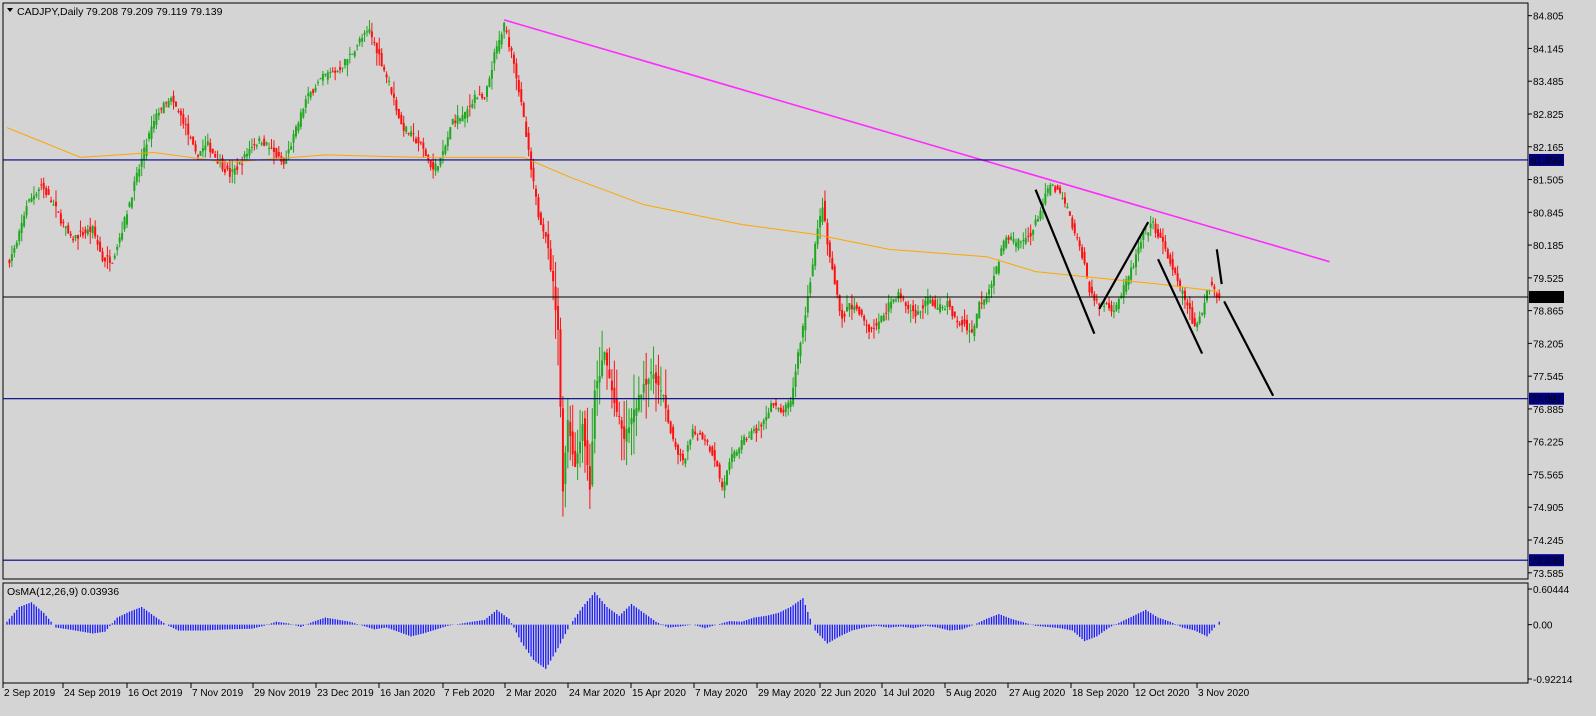 Image resolution: width=1596 pixels, height=721 pixels. Describe the element at coordinates (1100, 693) in the screenshot. I see `time-tick-label: 18 Sep 2020` at that location.